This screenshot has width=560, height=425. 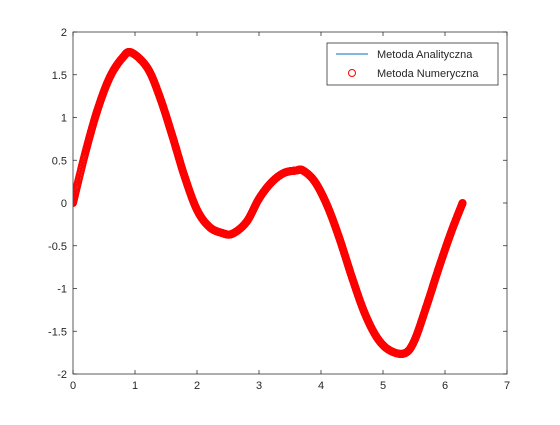 What do you see at coordinates (57, 247) in the screenshot?
I see `y-tick-label: -0.5` at bounding box center [57, 247].